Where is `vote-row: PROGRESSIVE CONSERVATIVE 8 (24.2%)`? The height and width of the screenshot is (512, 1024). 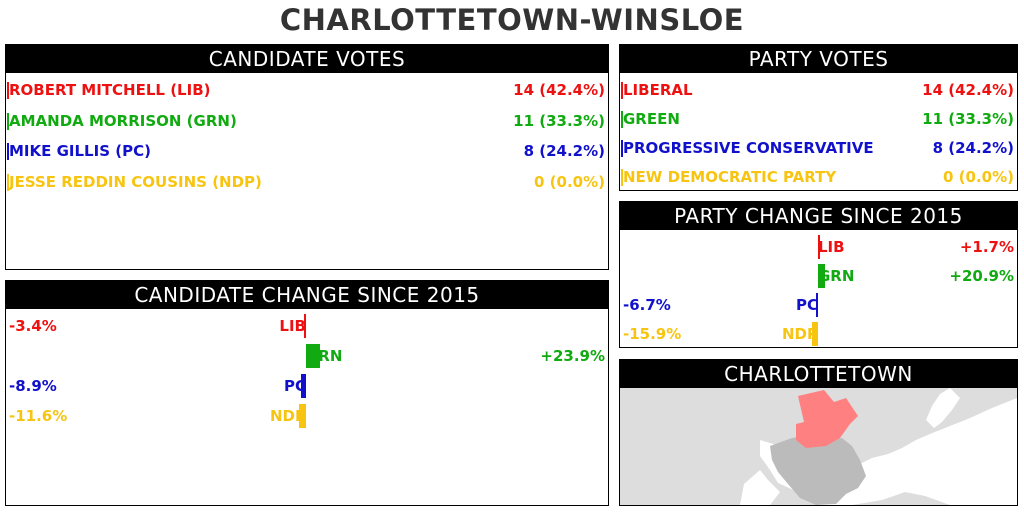
vote-row: PROGRESSIVE CONSERVATIVE 8 (24.2%) is located at coordinates (818, 148).